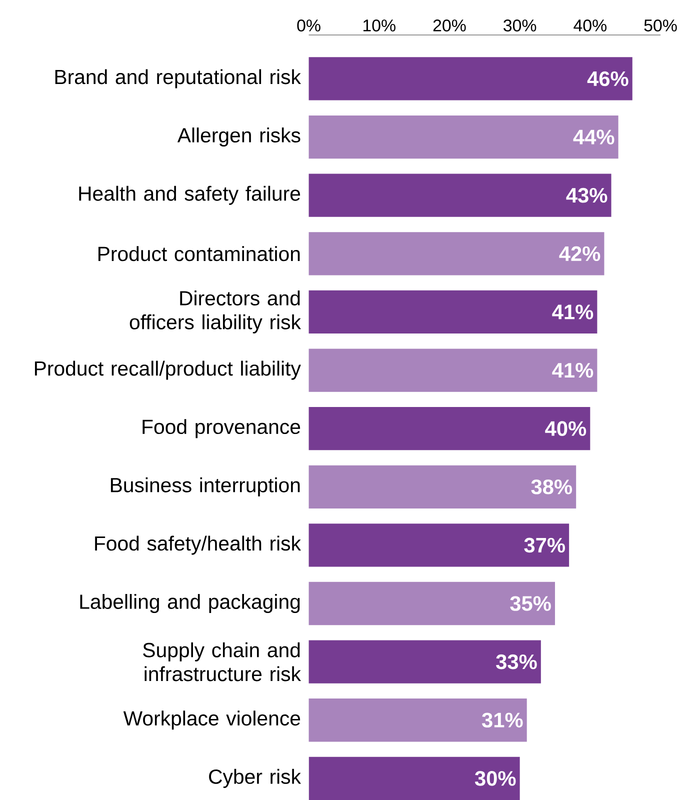 This screenshot has width=682, height=800. I want to click on data-label: 40%, so click(565, 428).